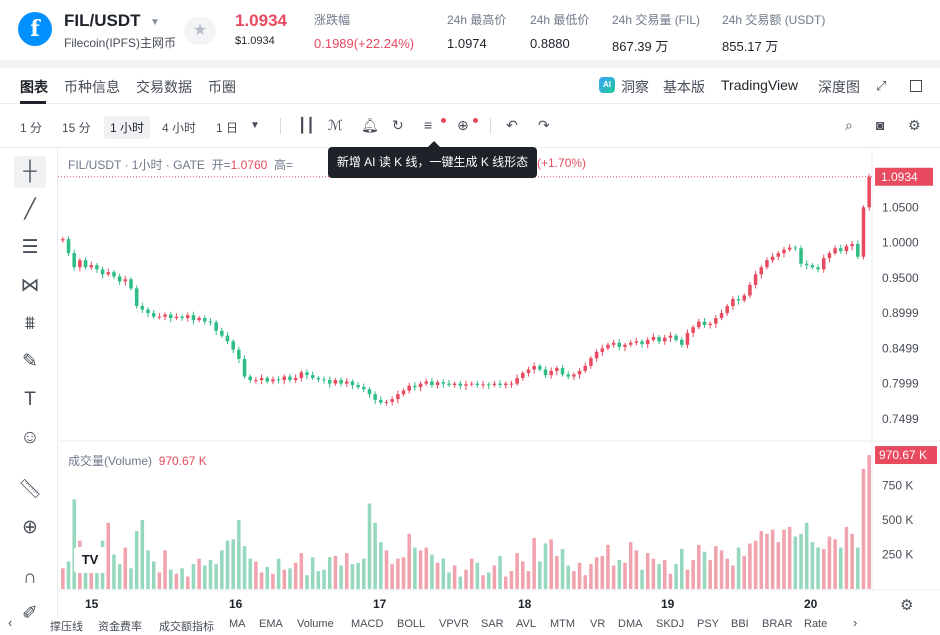  What do you see at coordinates (526, 624) in the screenshot?
I see `indicator-10: AVL` at bounding box center [526, 624].